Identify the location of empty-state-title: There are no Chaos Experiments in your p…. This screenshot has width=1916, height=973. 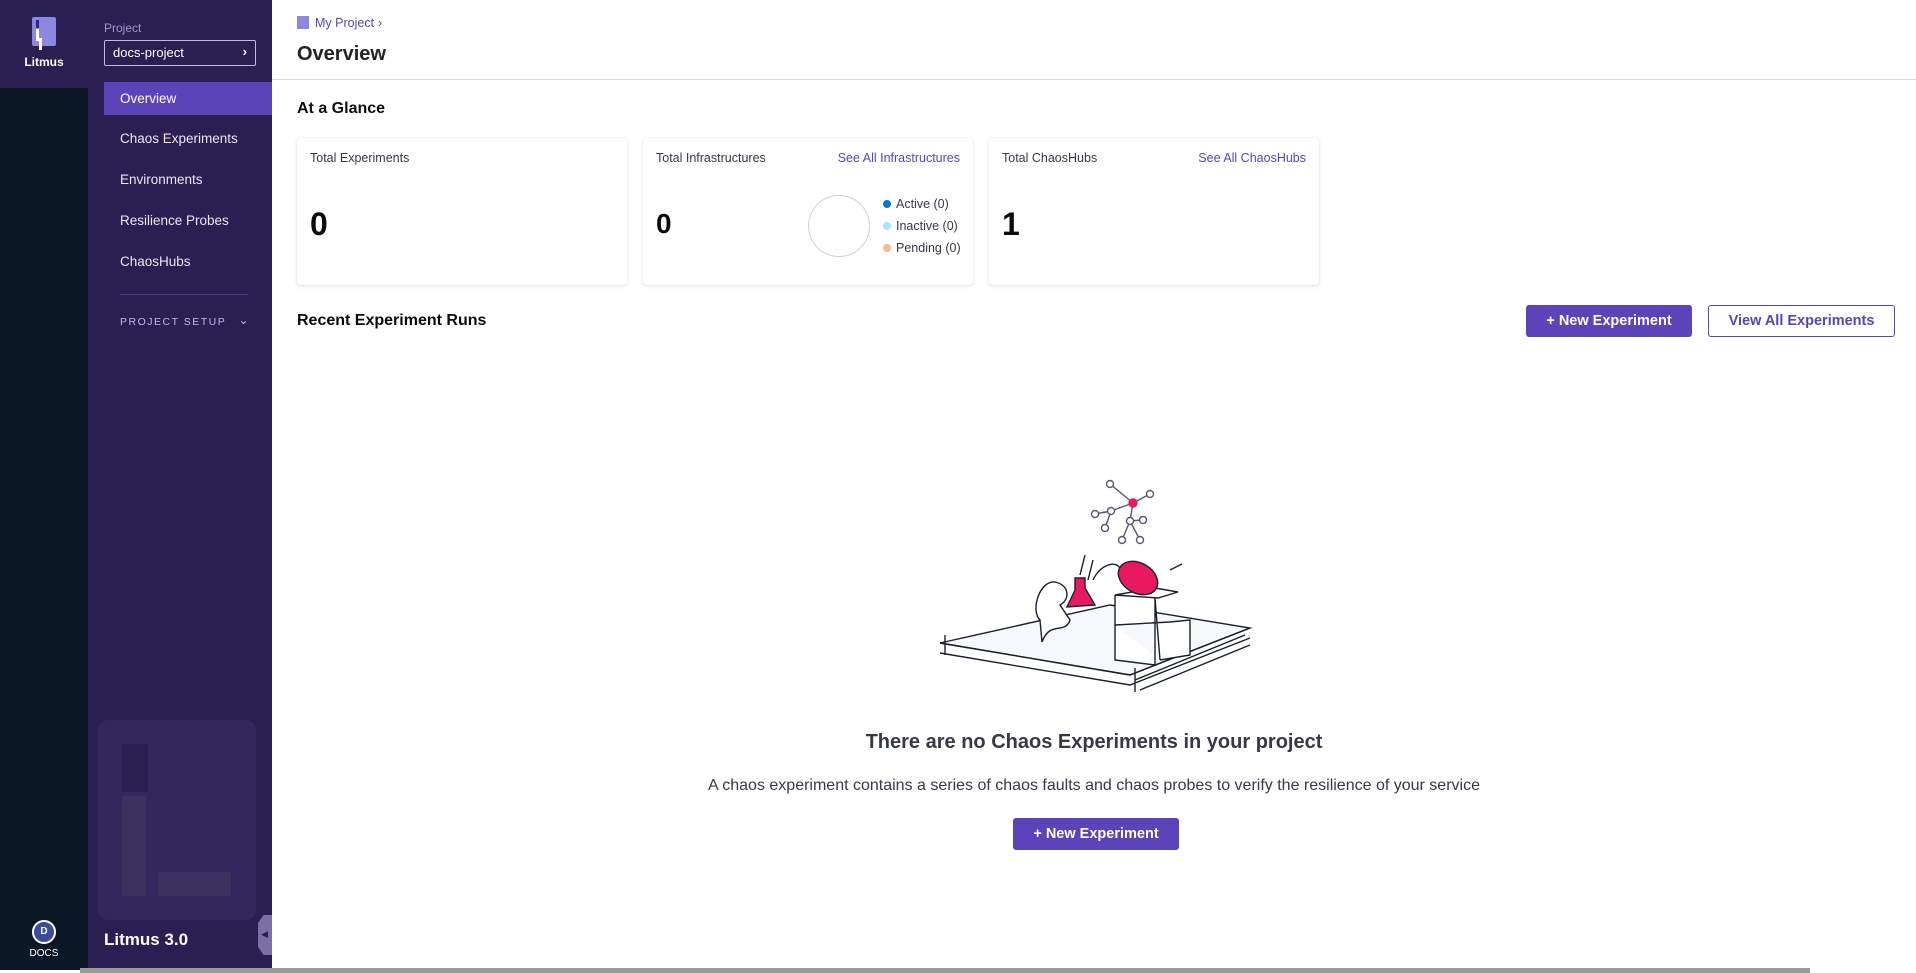
(1094, 742).